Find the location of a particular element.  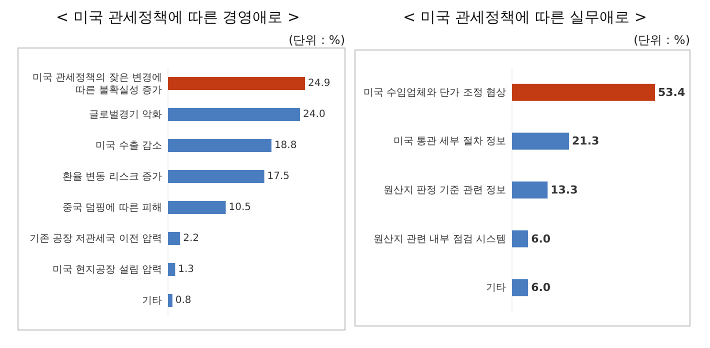

y-tick-label: 미국 현지공장 설립 압력 is located at coordinates (107, 269).